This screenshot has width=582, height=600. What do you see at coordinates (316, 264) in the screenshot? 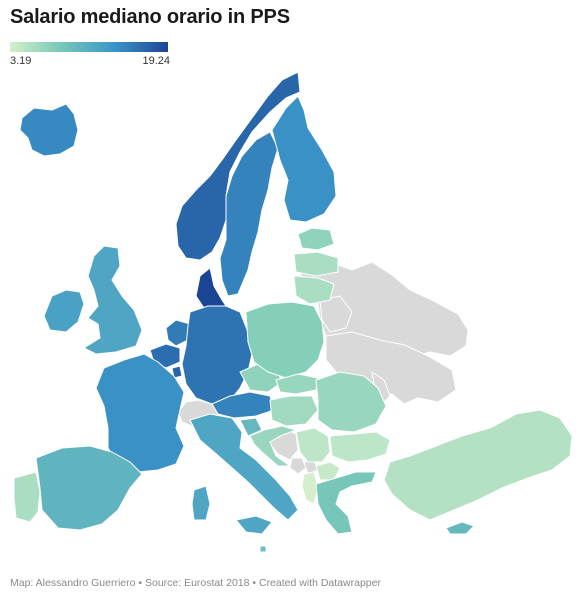
I see `country-latvia` at bounding box center [316, 264].